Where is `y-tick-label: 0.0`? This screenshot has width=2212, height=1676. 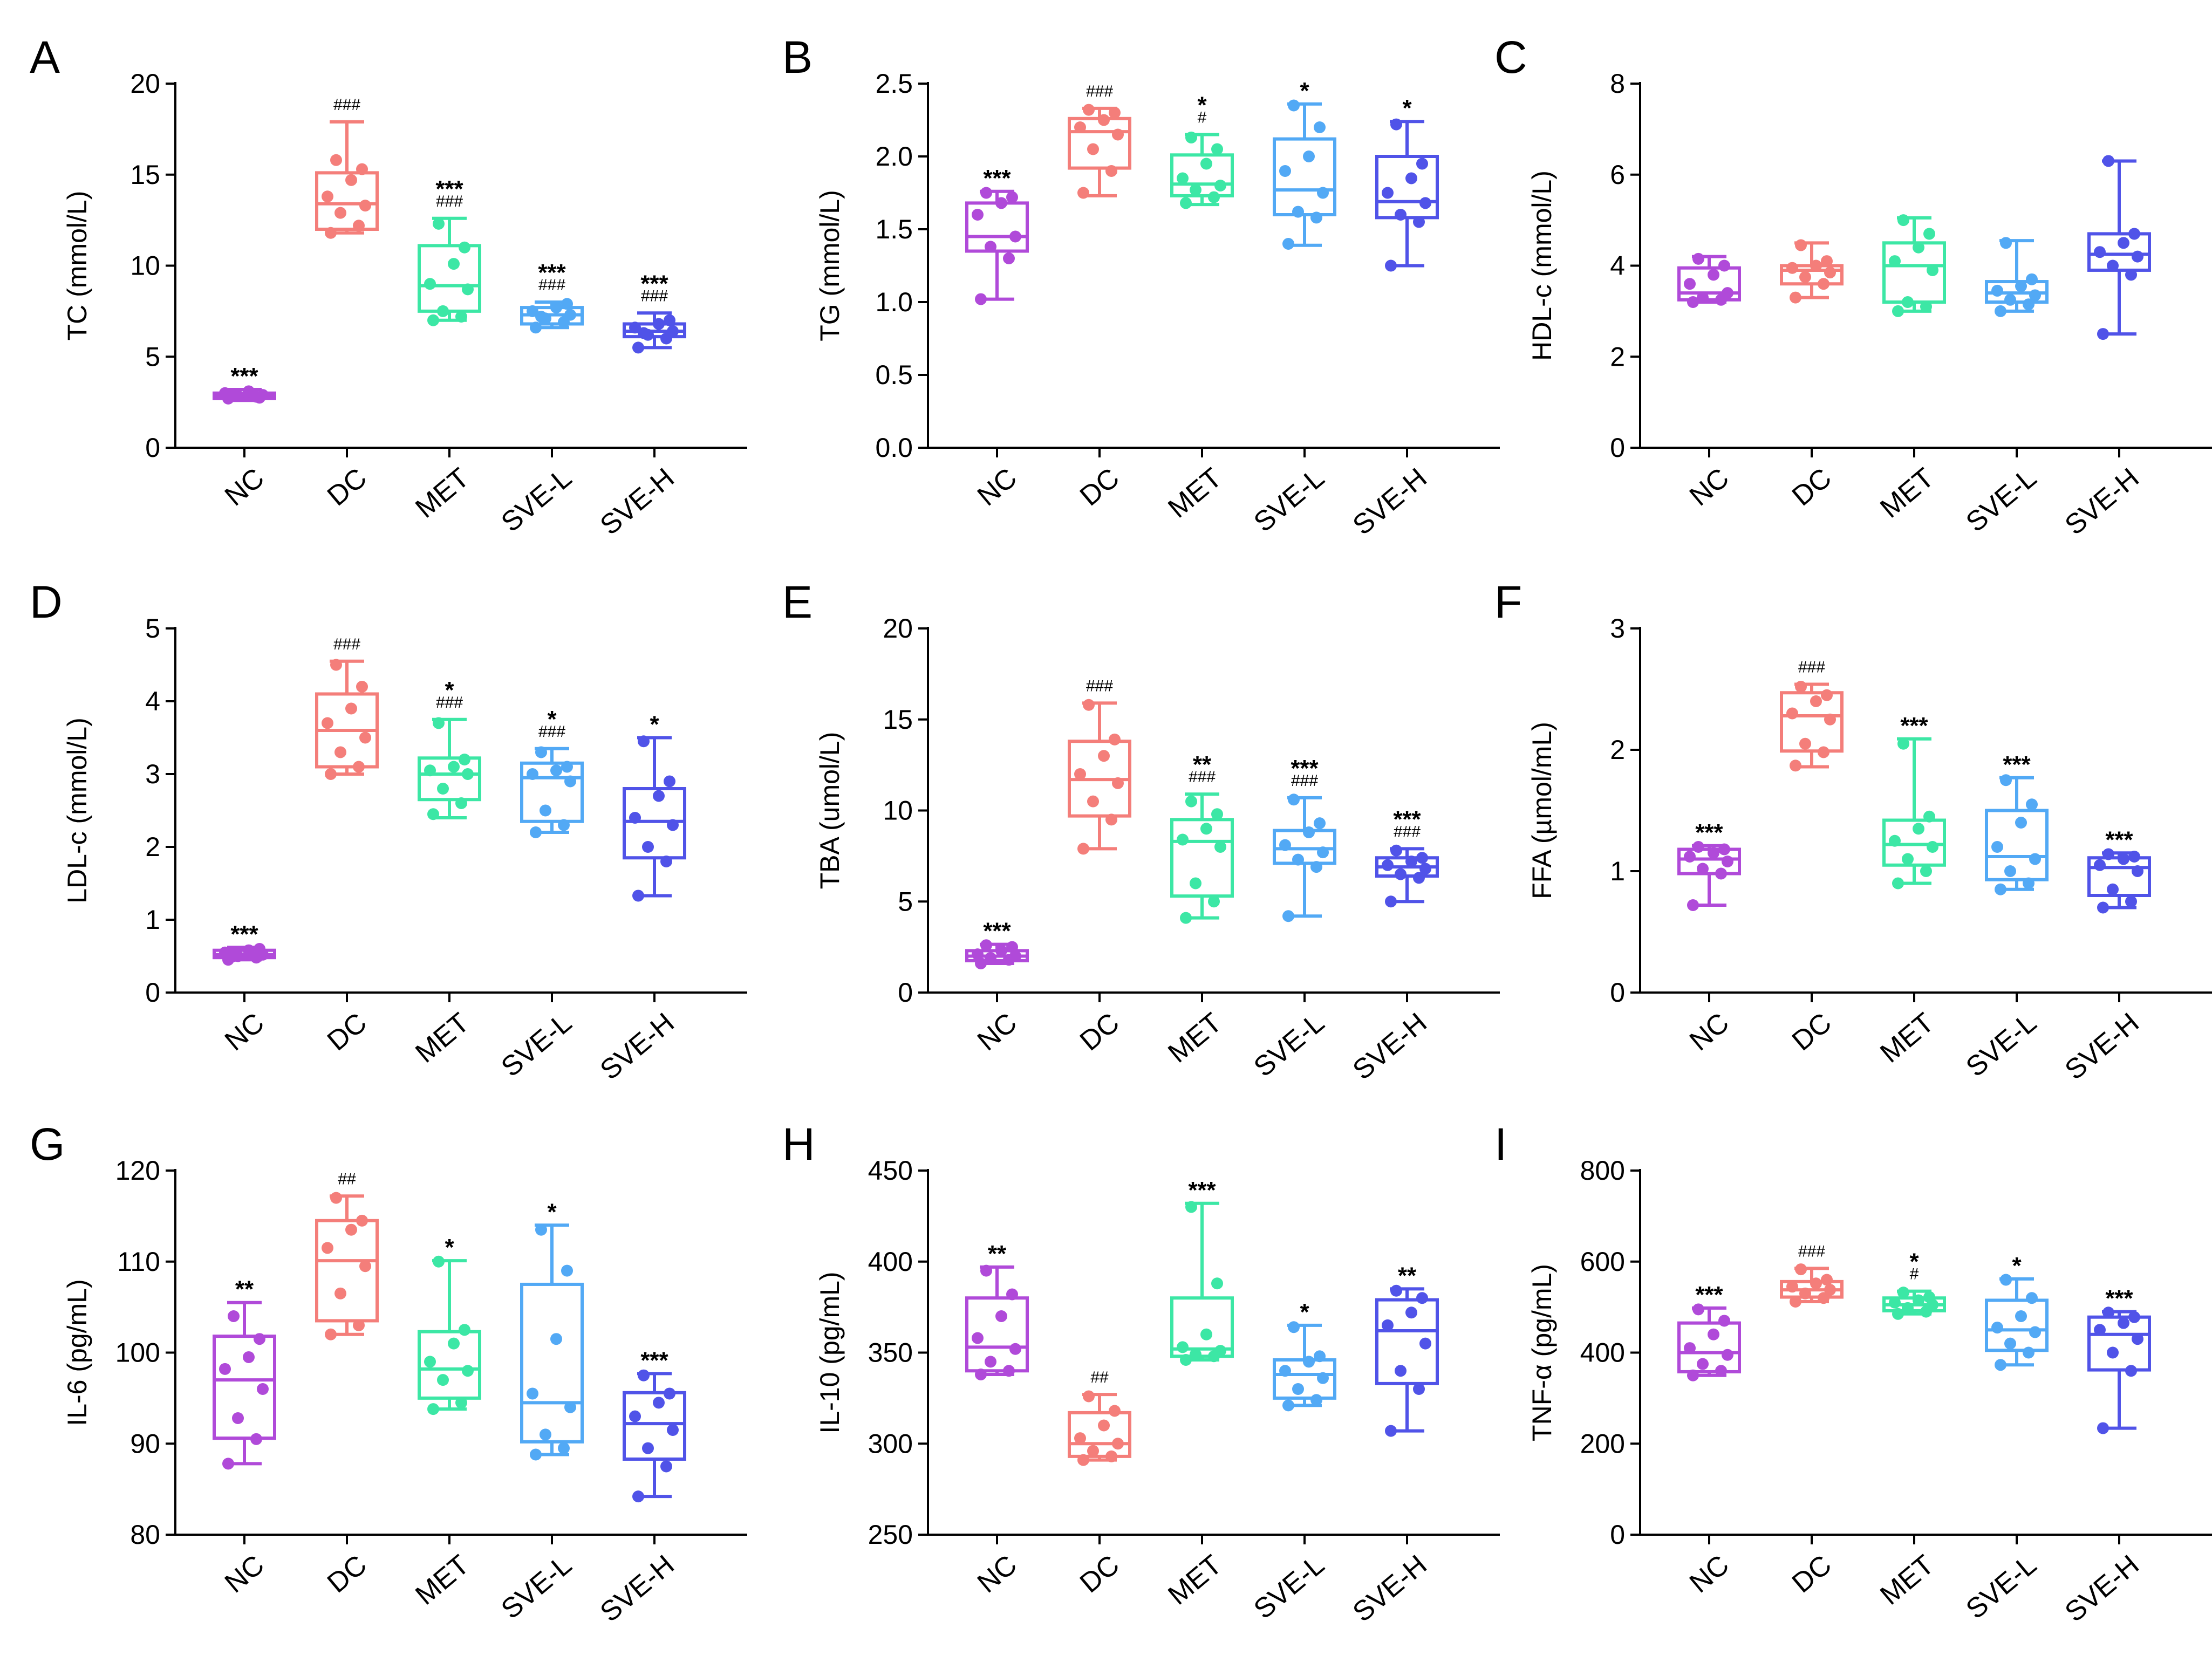 y-tick-label: 0.0 is located at coordinates (894, 448).